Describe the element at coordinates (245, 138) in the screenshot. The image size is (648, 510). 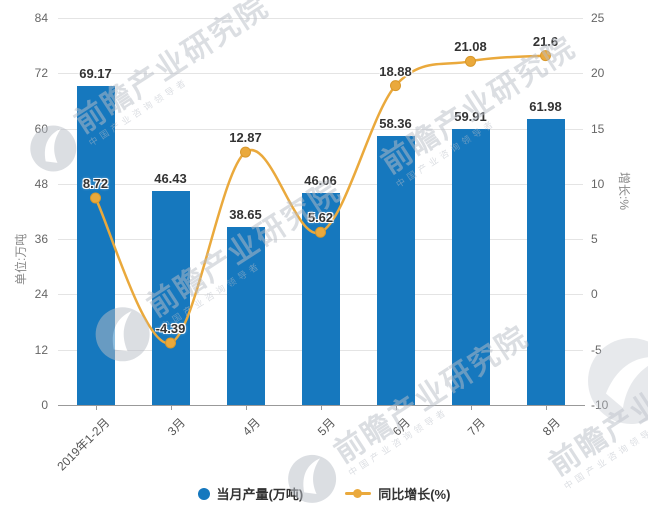
I see `line-value-label: 12.87` at that location.